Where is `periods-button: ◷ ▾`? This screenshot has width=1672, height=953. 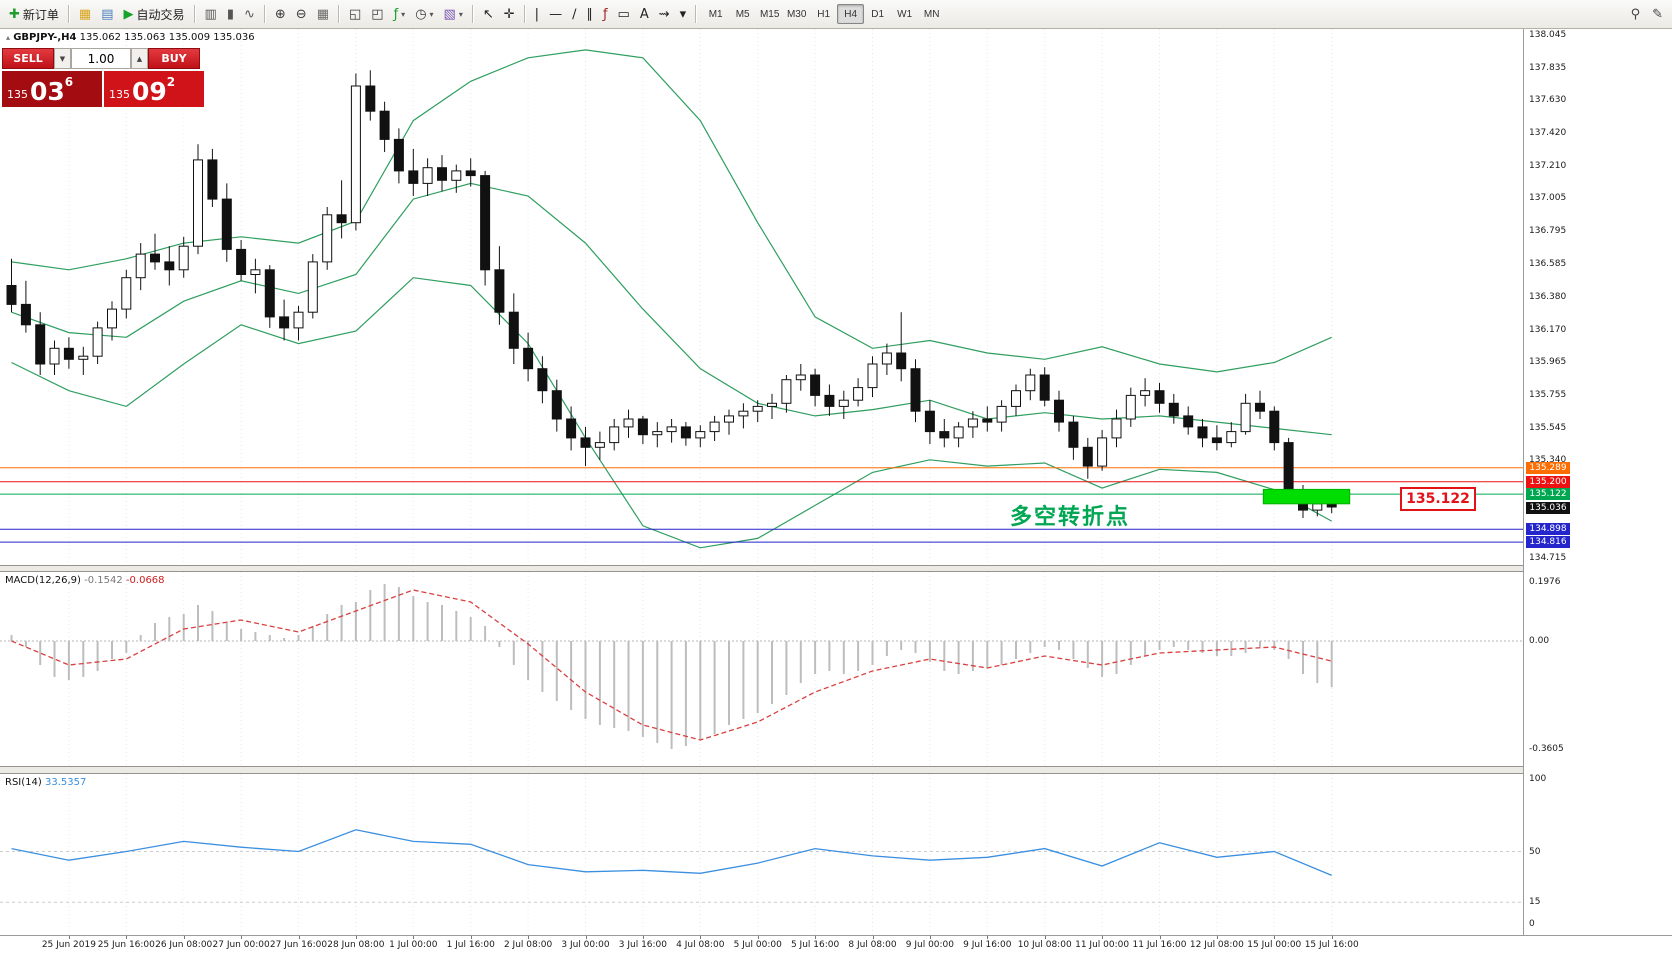
periods-button: ◷ ▾ is located at coordinates (424, 14).